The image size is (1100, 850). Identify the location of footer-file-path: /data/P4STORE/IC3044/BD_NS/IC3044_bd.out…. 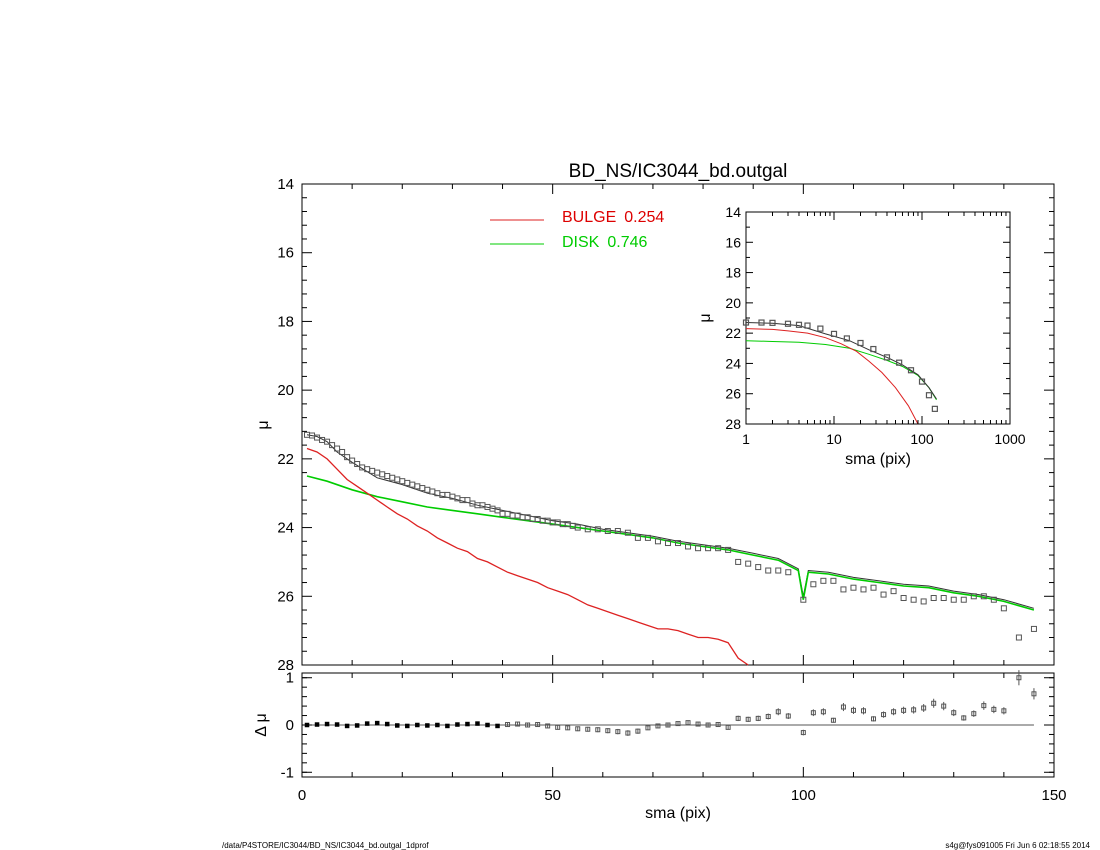
(325, 845).